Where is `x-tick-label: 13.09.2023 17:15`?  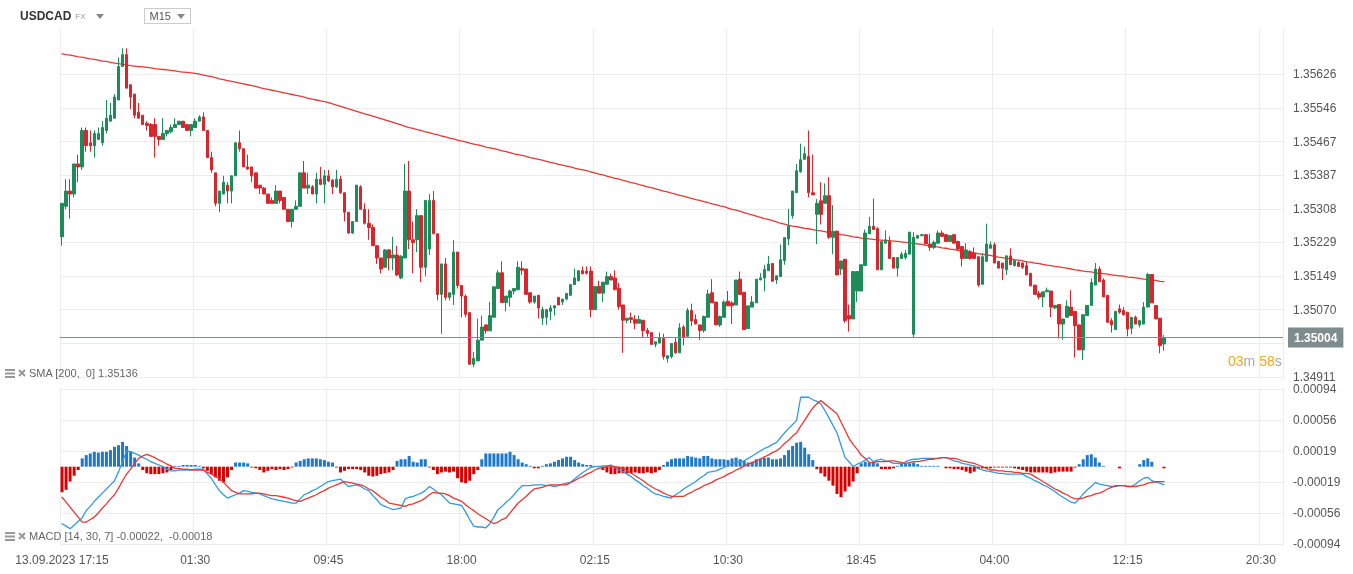 x-tick-label: 13.09.2023 17:15 is located at coordinates (62, 560).